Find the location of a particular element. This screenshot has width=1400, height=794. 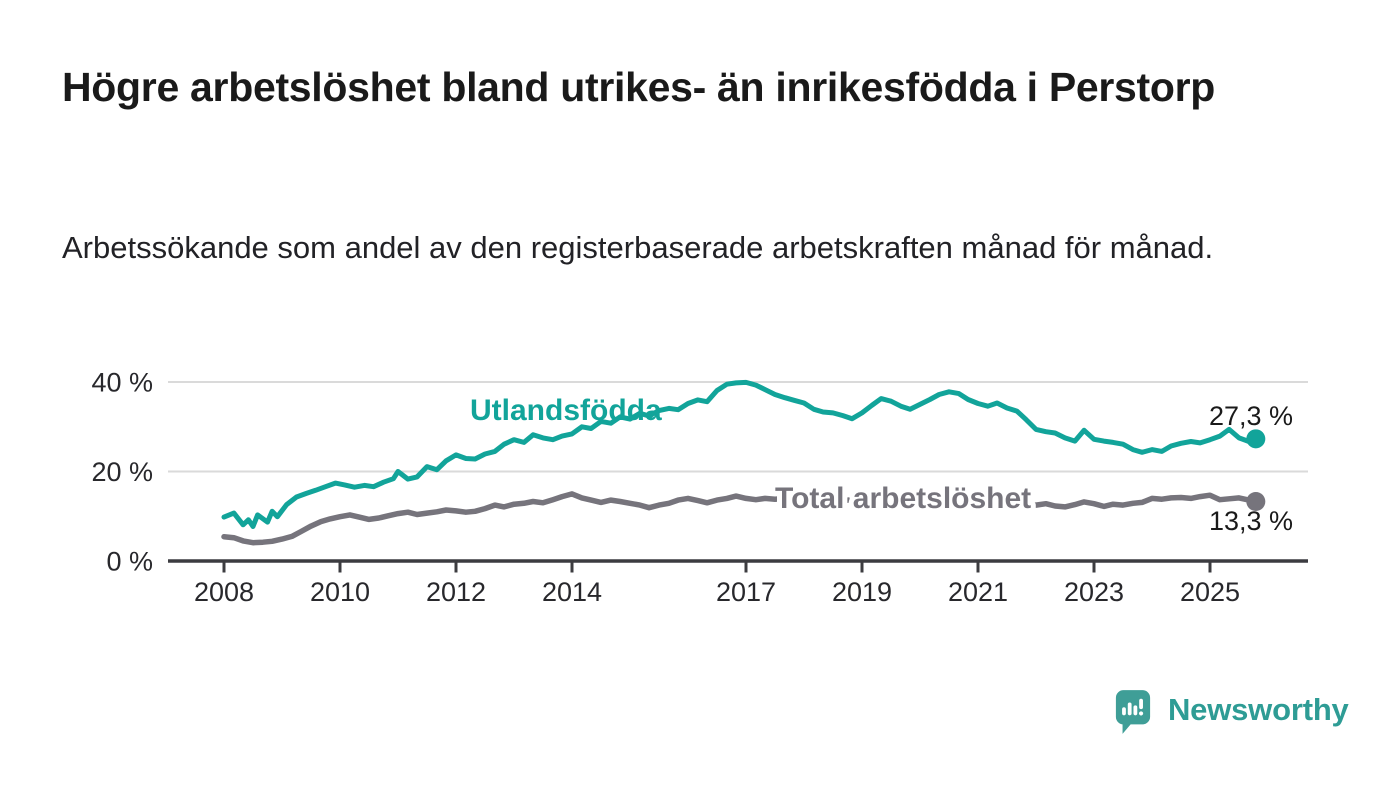

newsworthy-logo: Newsworthy is located at coordinates (1231, 712).